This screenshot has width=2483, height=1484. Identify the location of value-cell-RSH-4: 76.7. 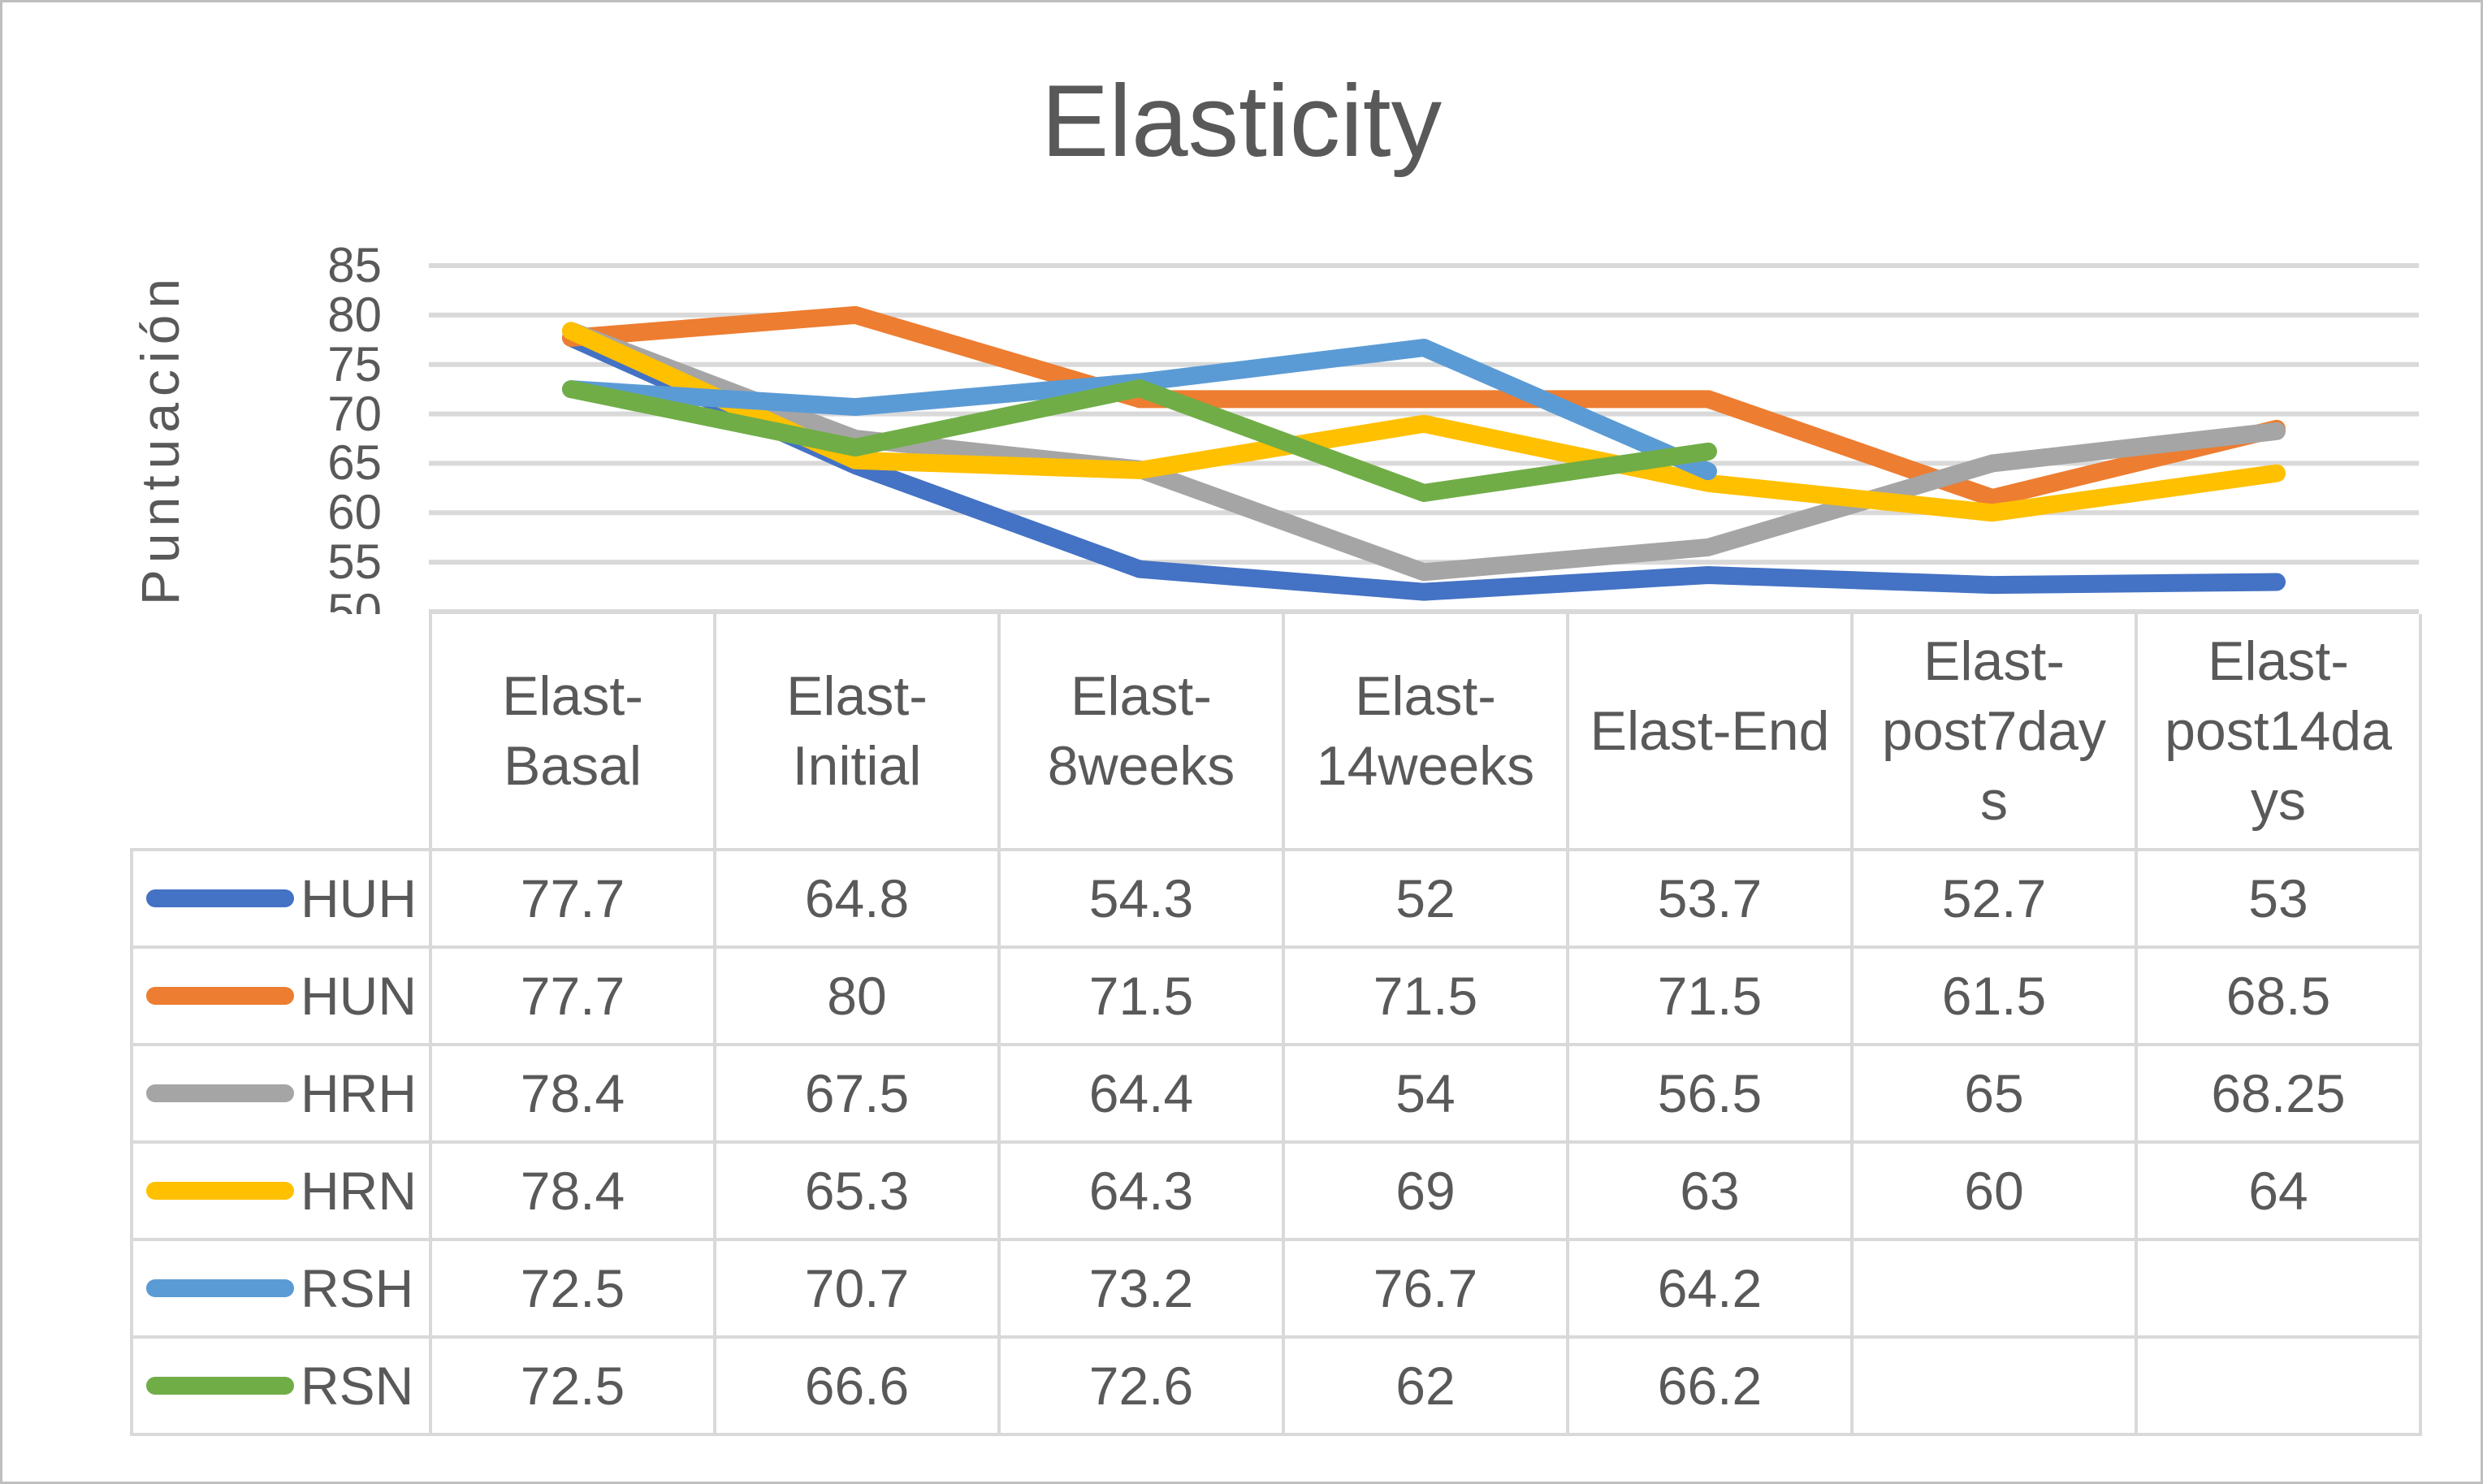
(1425, 1288).